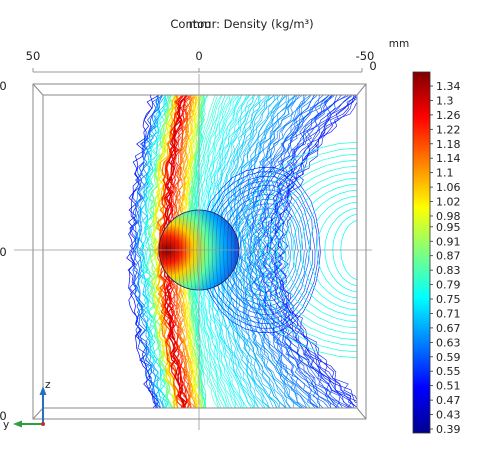 This screenshot has width=483, height=469. What do you see at coordinates (241, 24) in the screenshot?
I see `chart-title: Contour: Density (kg/m³)` at bounding box center [241, 24].